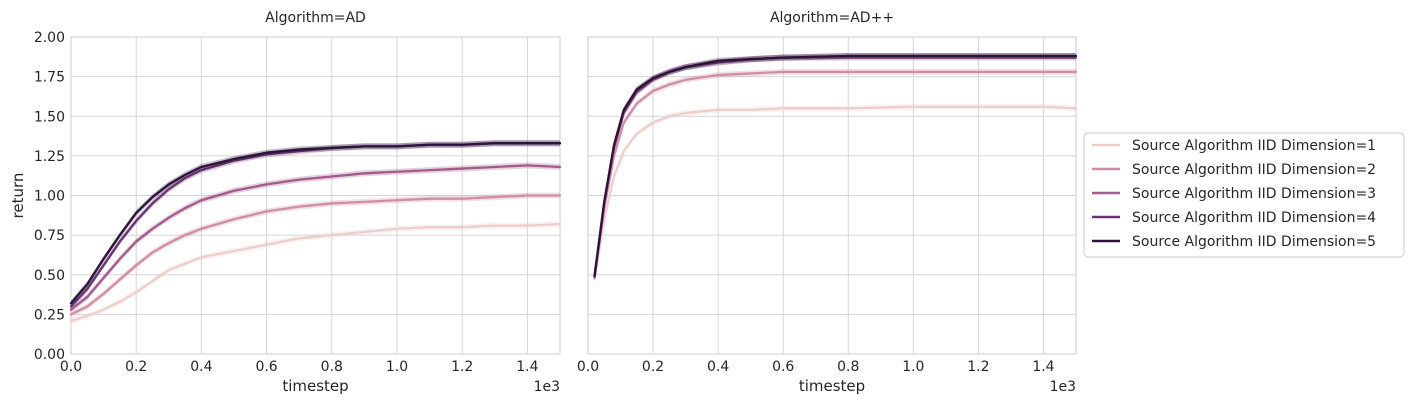 This screenshot has height=404, width=1414. Describe the element at coordinates (18, 196) in the screenshot. I see `y-axis-title: return` at that location.